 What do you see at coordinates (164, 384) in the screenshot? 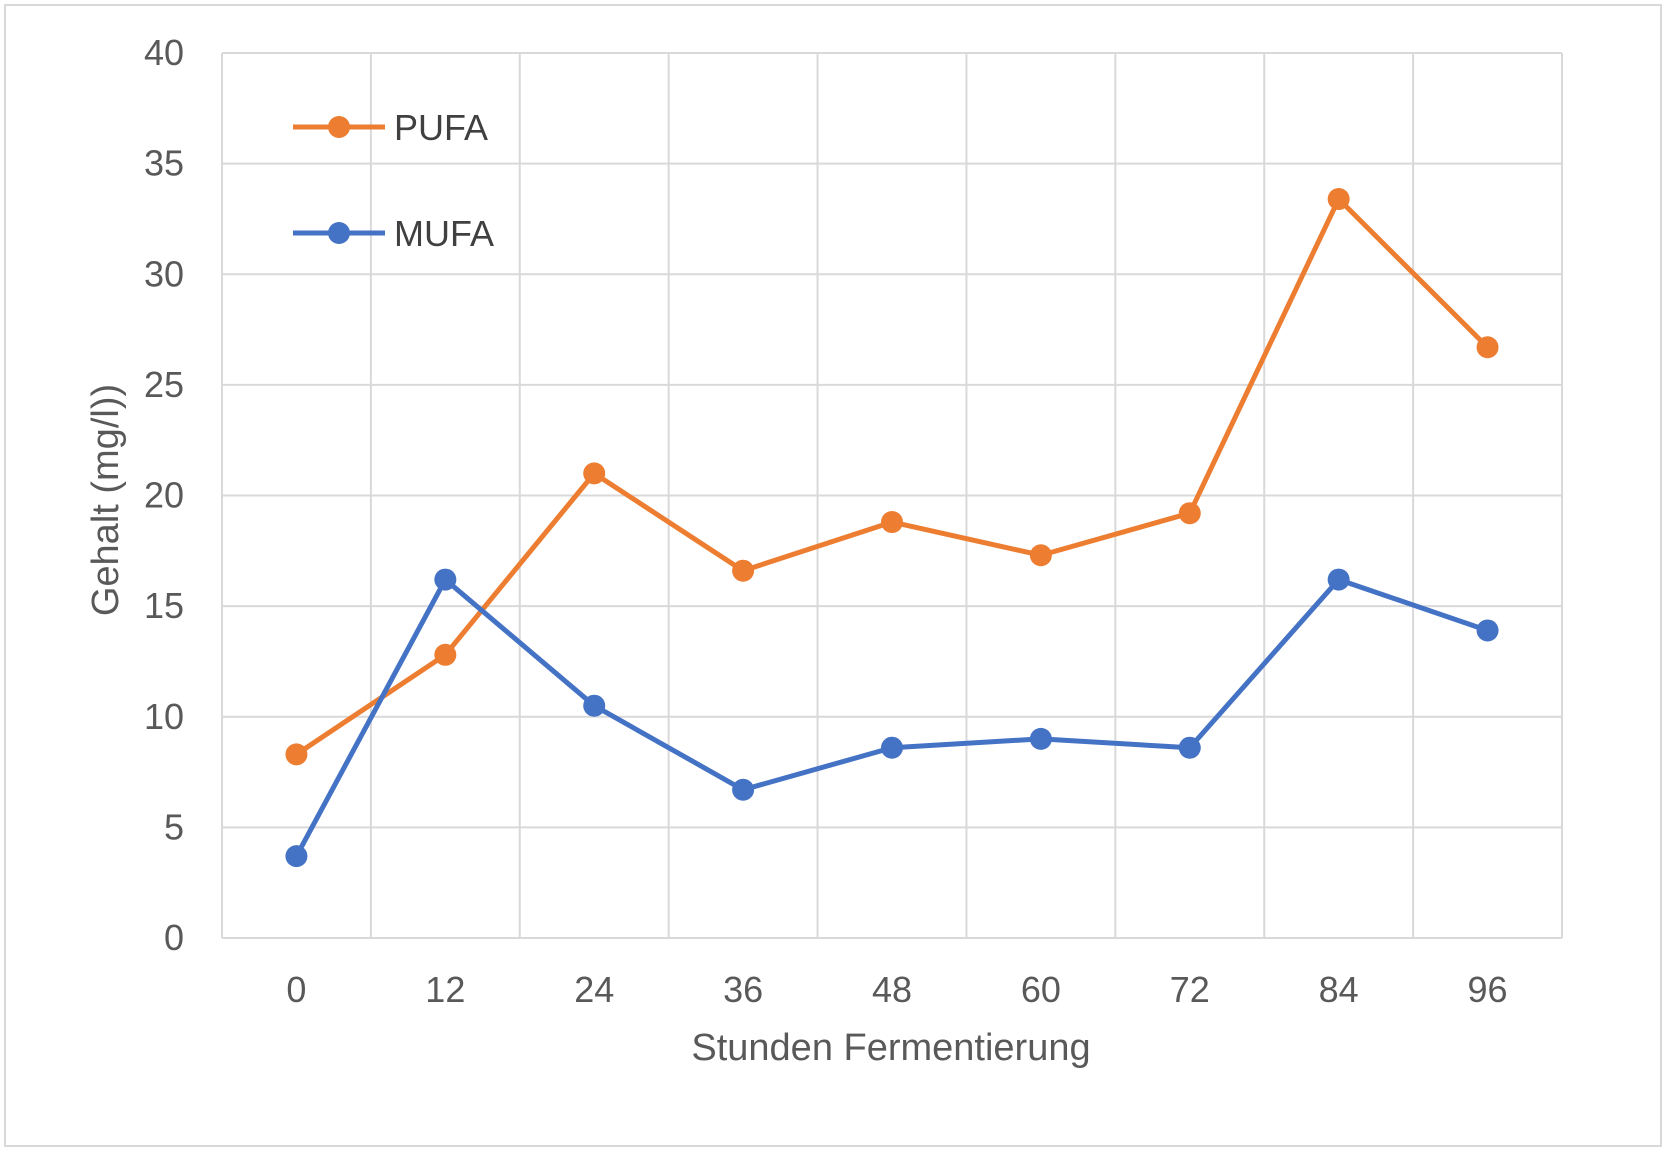
I see `y-tick-label: 25` at bounding box center [164, 384].